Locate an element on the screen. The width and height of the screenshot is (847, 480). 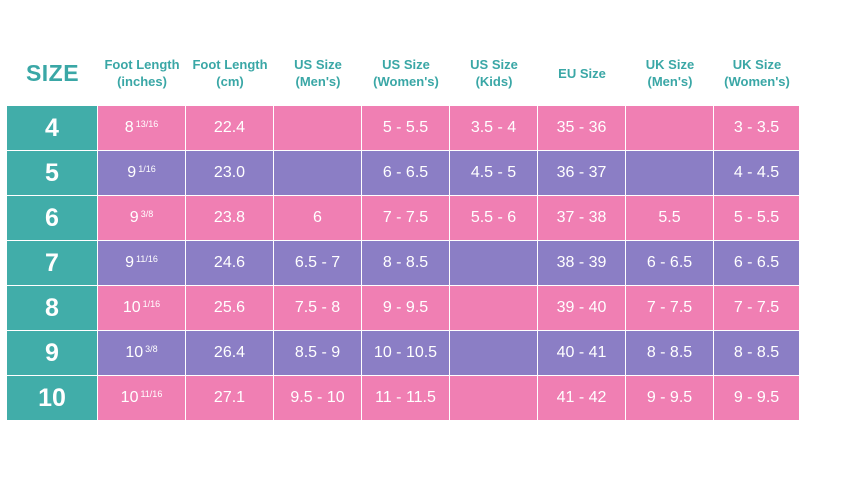
cell-eu-size: 35 - 36 is located at coordinates (582, 128).